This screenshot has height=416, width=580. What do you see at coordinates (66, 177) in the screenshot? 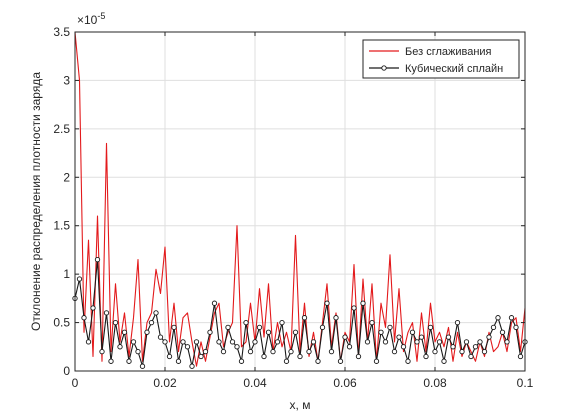
I see `y-tick-label: 2` at bounding box center [66, 177].